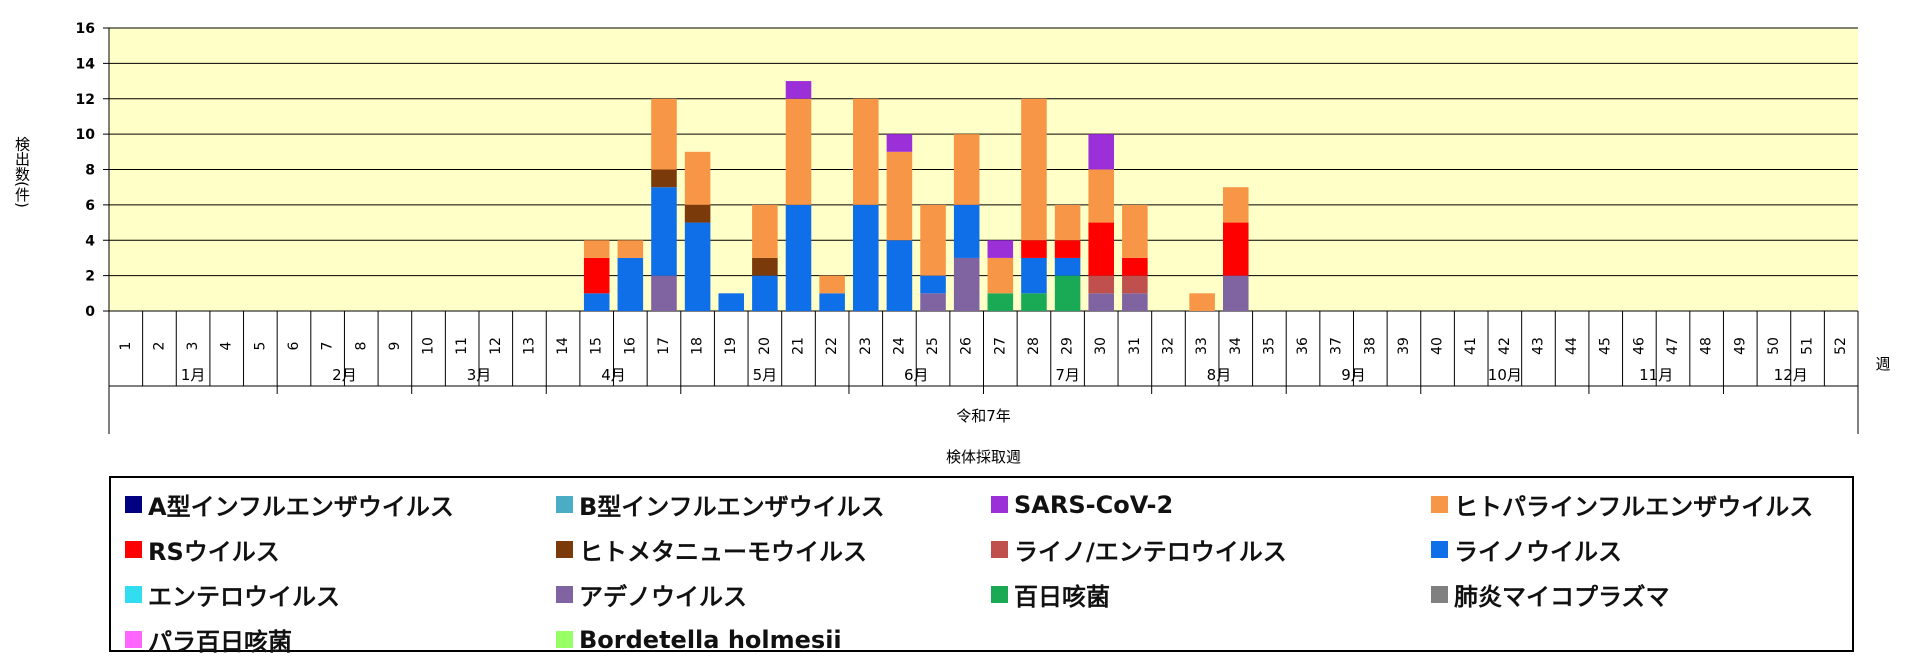 This screenshot has height=662, width=1909. Describe the element at coordinates (1370, 346) in the screenshot. I see `week-label: 38` at that location.